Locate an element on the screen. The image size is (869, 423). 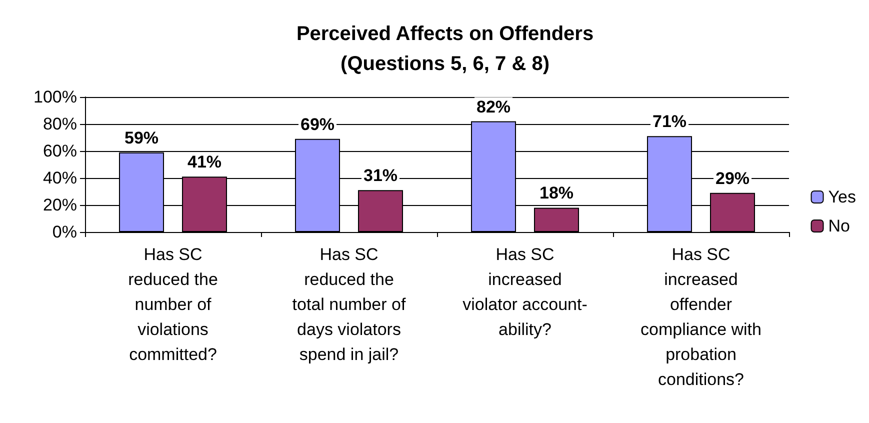
legend-label: No is located at coordinates (839, 226).